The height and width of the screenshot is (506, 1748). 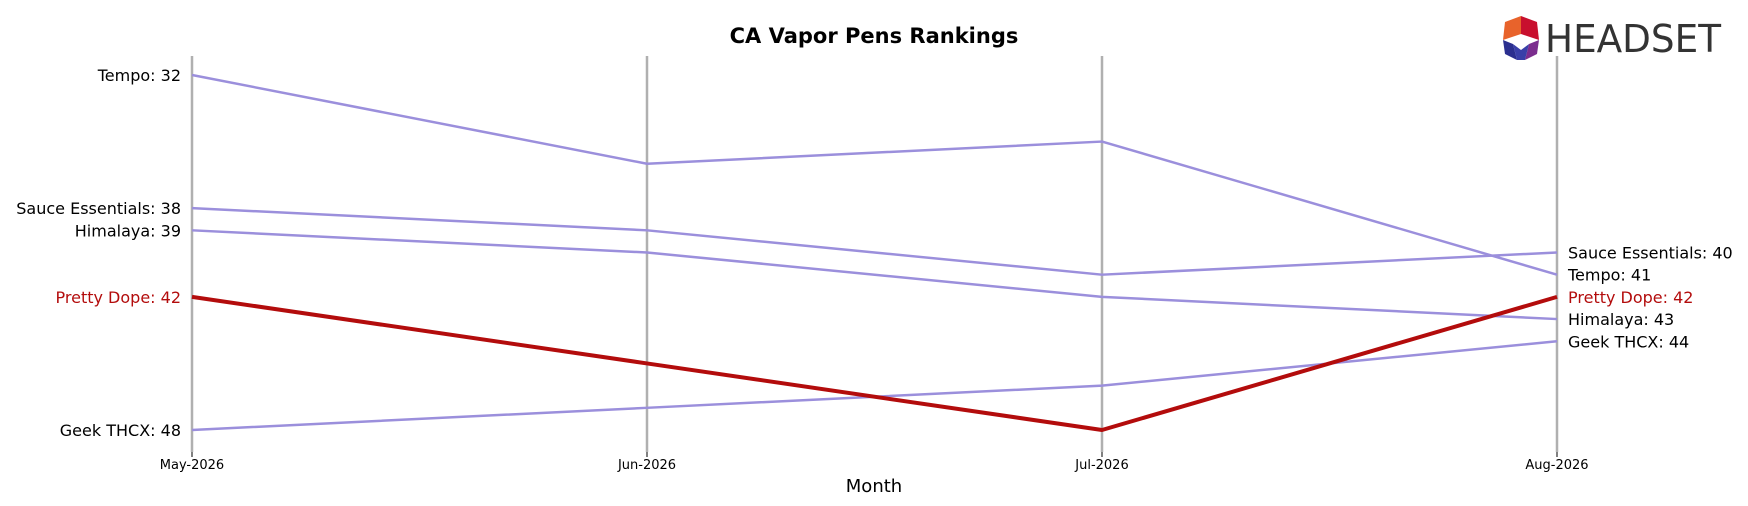 I want to click on series-line-sauce-essentials, so click(x=874, y=241).